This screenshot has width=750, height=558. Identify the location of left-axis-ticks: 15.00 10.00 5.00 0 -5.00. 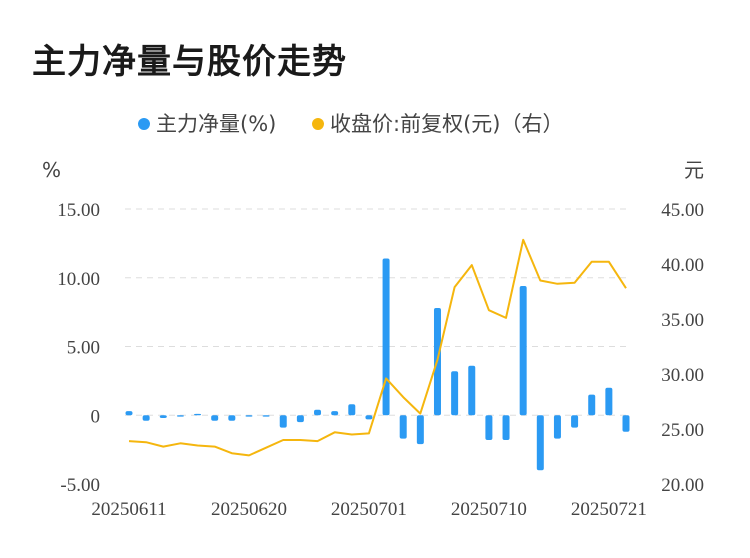
(78, 348).